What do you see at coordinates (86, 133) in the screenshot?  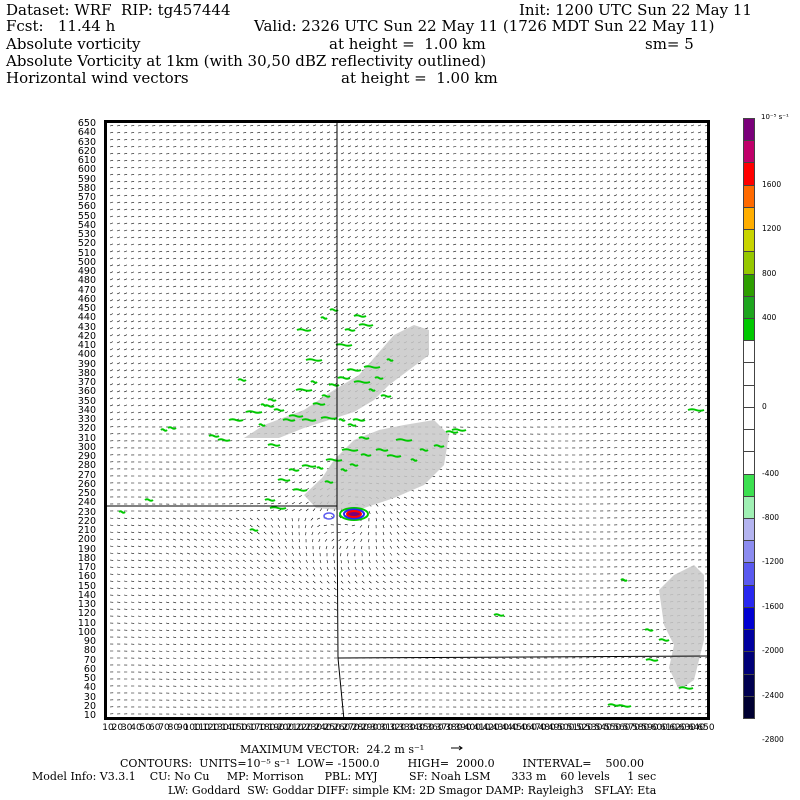 I see `y-tick-label: 640` at bounding box center [86, 133].